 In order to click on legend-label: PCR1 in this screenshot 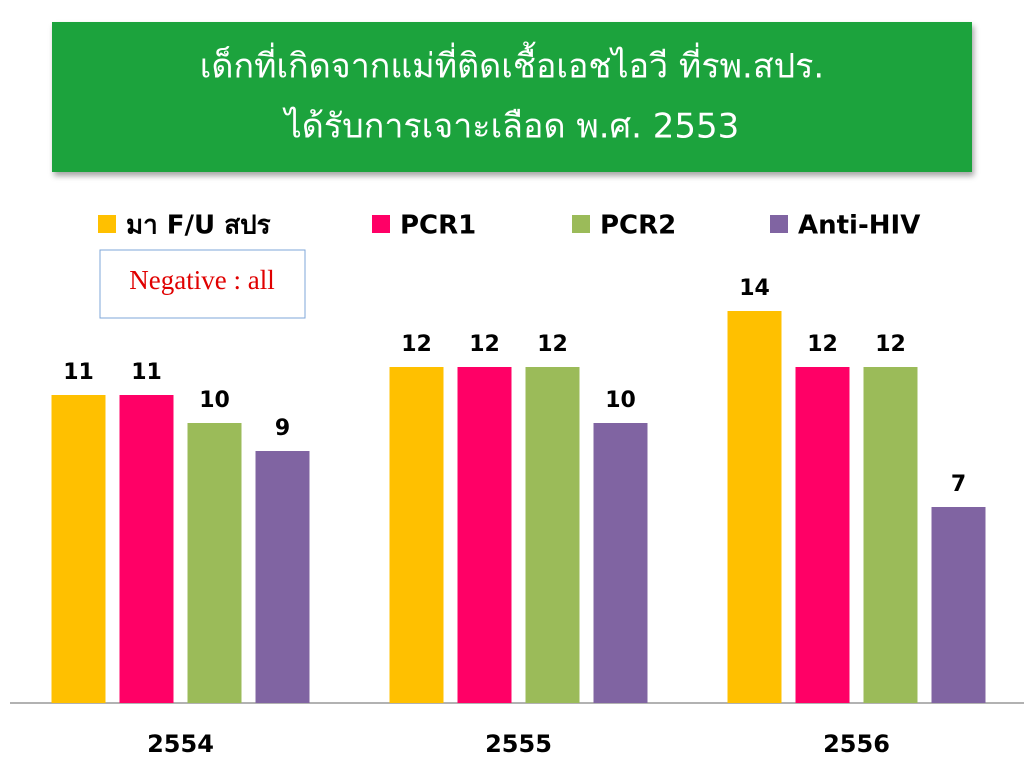, I will do `click(438, 226)`.